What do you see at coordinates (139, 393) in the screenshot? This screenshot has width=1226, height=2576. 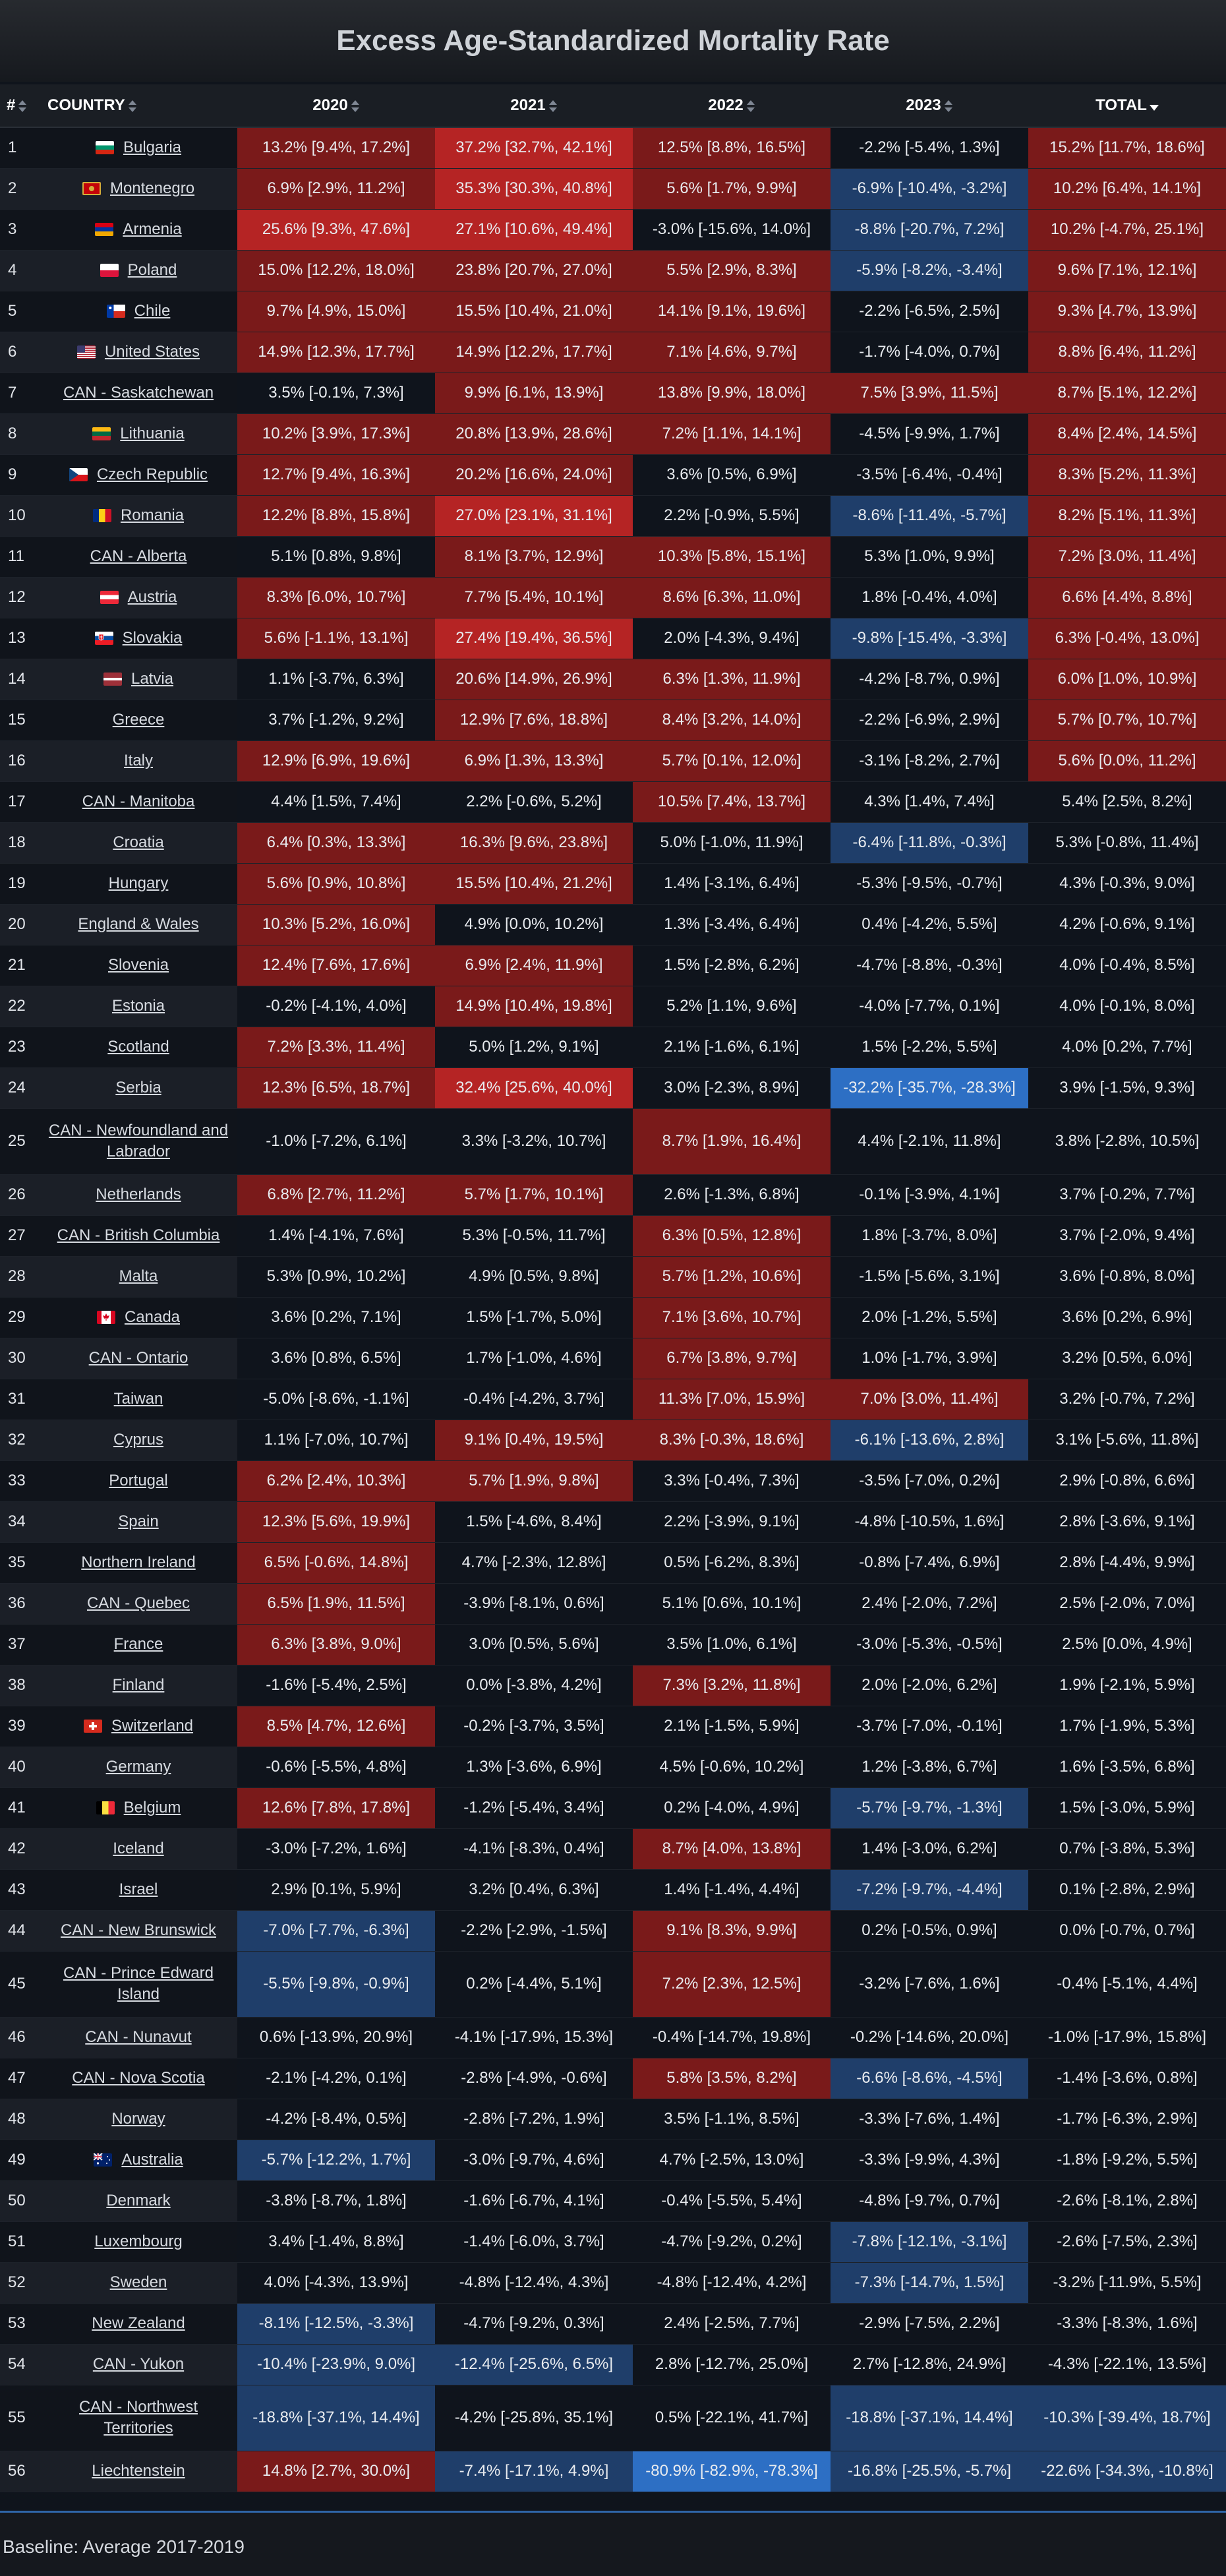 I see `country-link: CAN - Saskatchewan` at bounding box center [139, 393].